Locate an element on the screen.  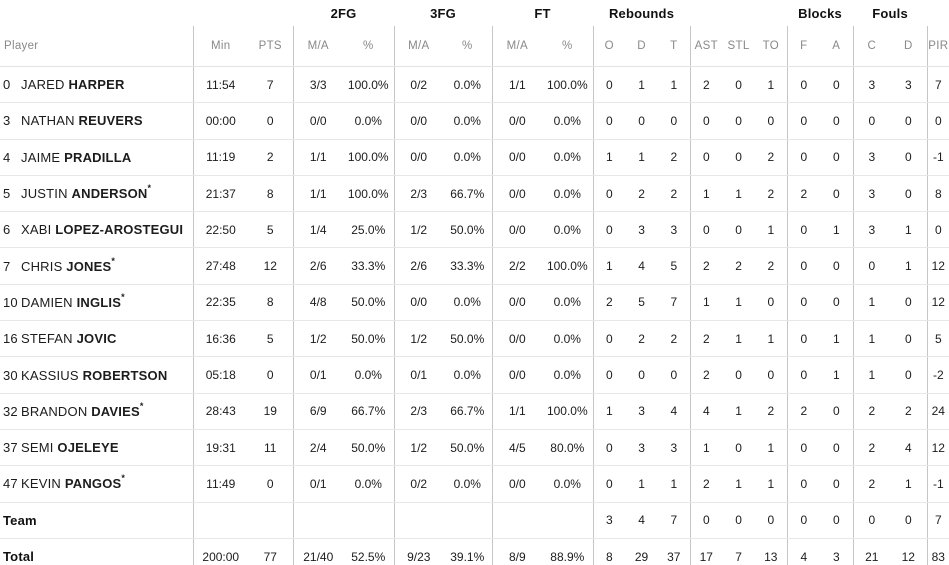
jersey-number: 37 is located at coordinates (10, 448).